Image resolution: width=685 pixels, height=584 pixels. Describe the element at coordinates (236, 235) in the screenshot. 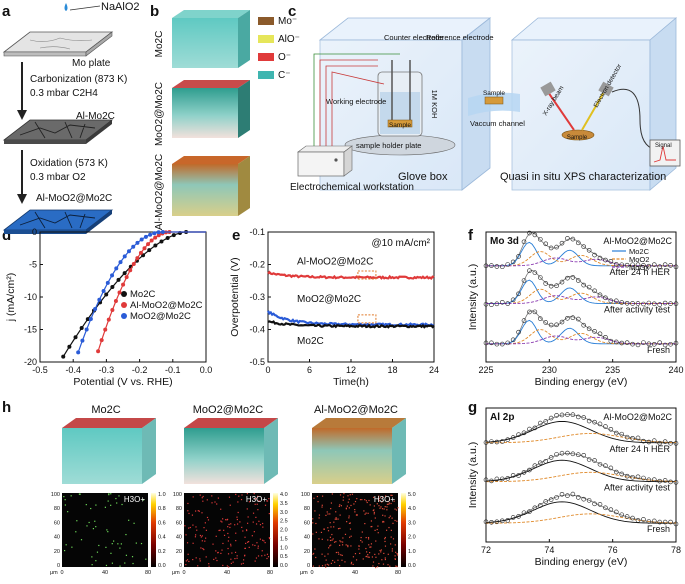

I see `panel-letter-e: e` at that location.